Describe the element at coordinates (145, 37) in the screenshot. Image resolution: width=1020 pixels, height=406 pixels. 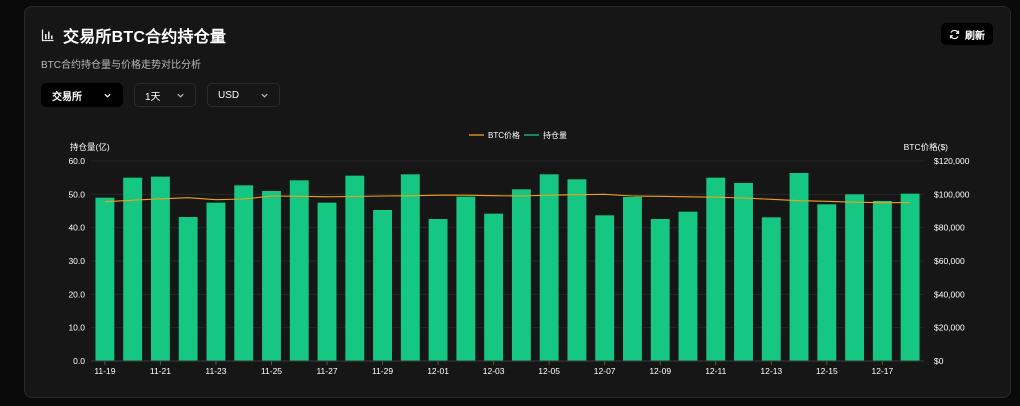
I see `page-title: 交易所BTC合约持仓量` at that location.